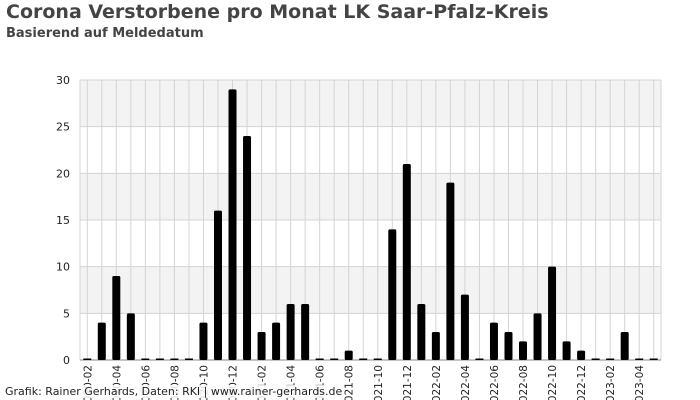 Image resolution: width=700 pixels, height=400 pixels. I want to click on x-tick-label: 2023-04, so click(640, 382).